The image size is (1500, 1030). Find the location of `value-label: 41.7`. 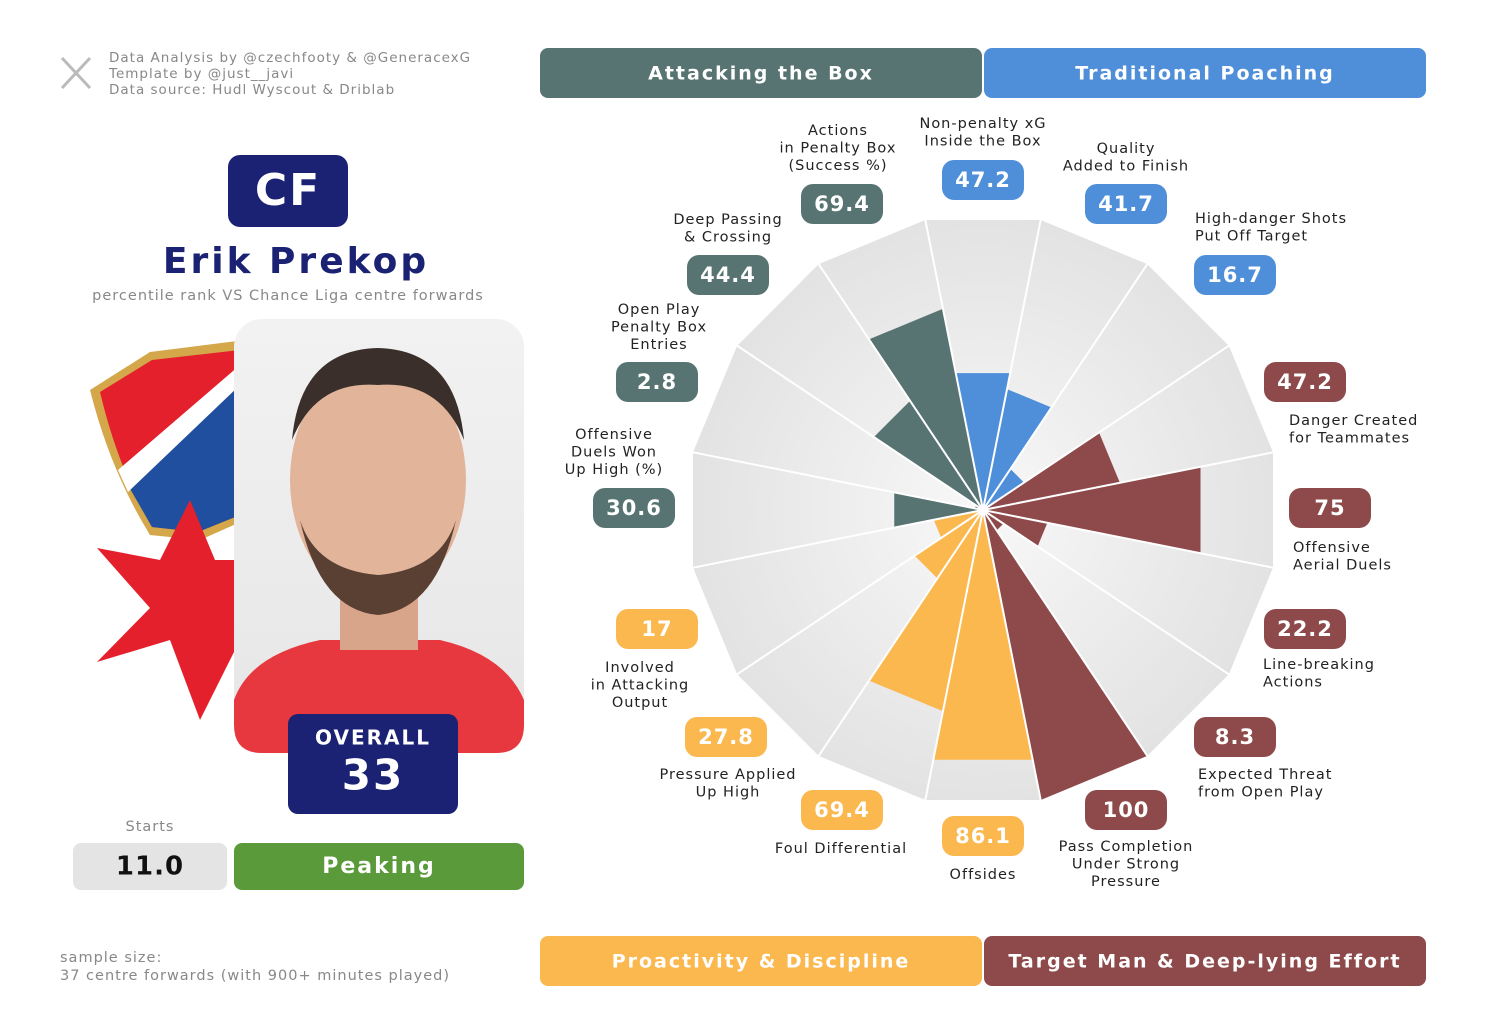

value-label: 41.7 is located at coordinates (1126, 204).